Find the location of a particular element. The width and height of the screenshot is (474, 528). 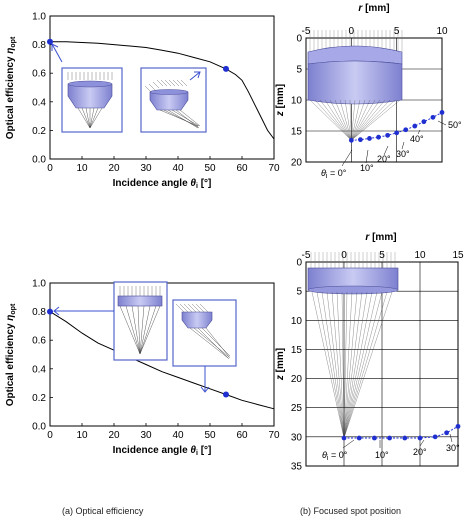

x-tick-label: 20 is located at coordinates (114, 168).